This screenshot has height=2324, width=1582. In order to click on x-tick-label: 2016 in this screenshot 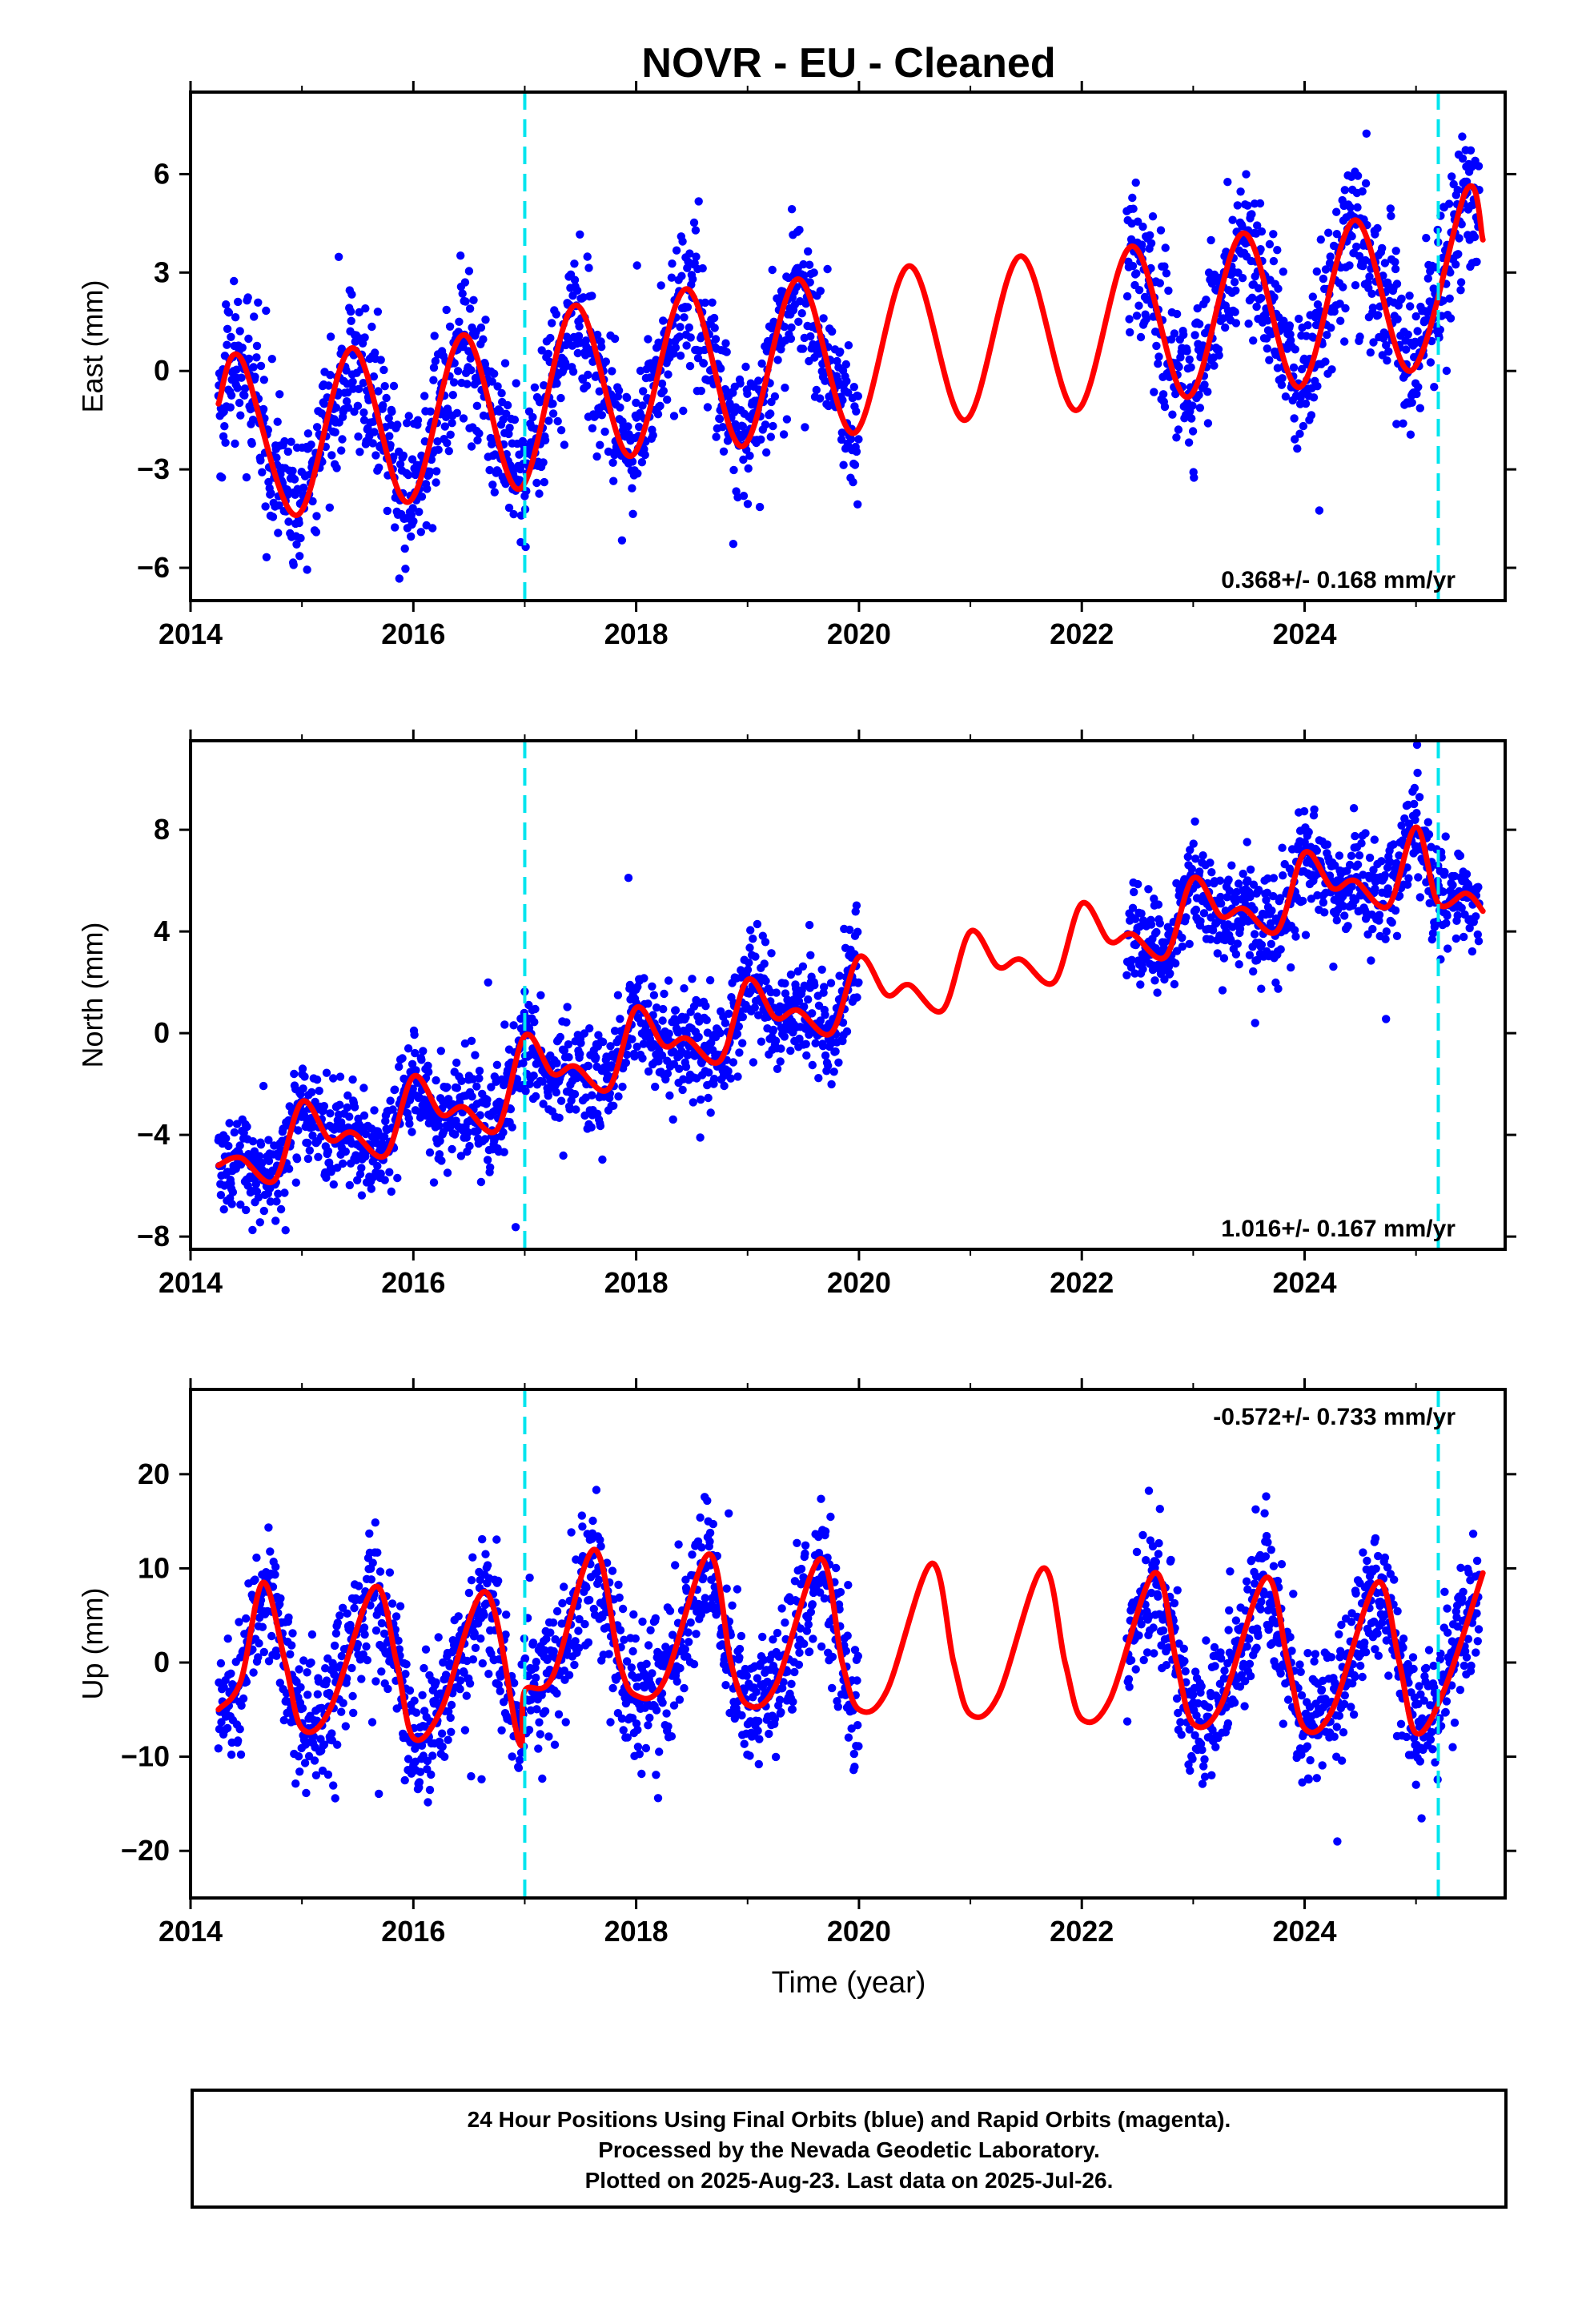, I will do `click(413, 1282)`.